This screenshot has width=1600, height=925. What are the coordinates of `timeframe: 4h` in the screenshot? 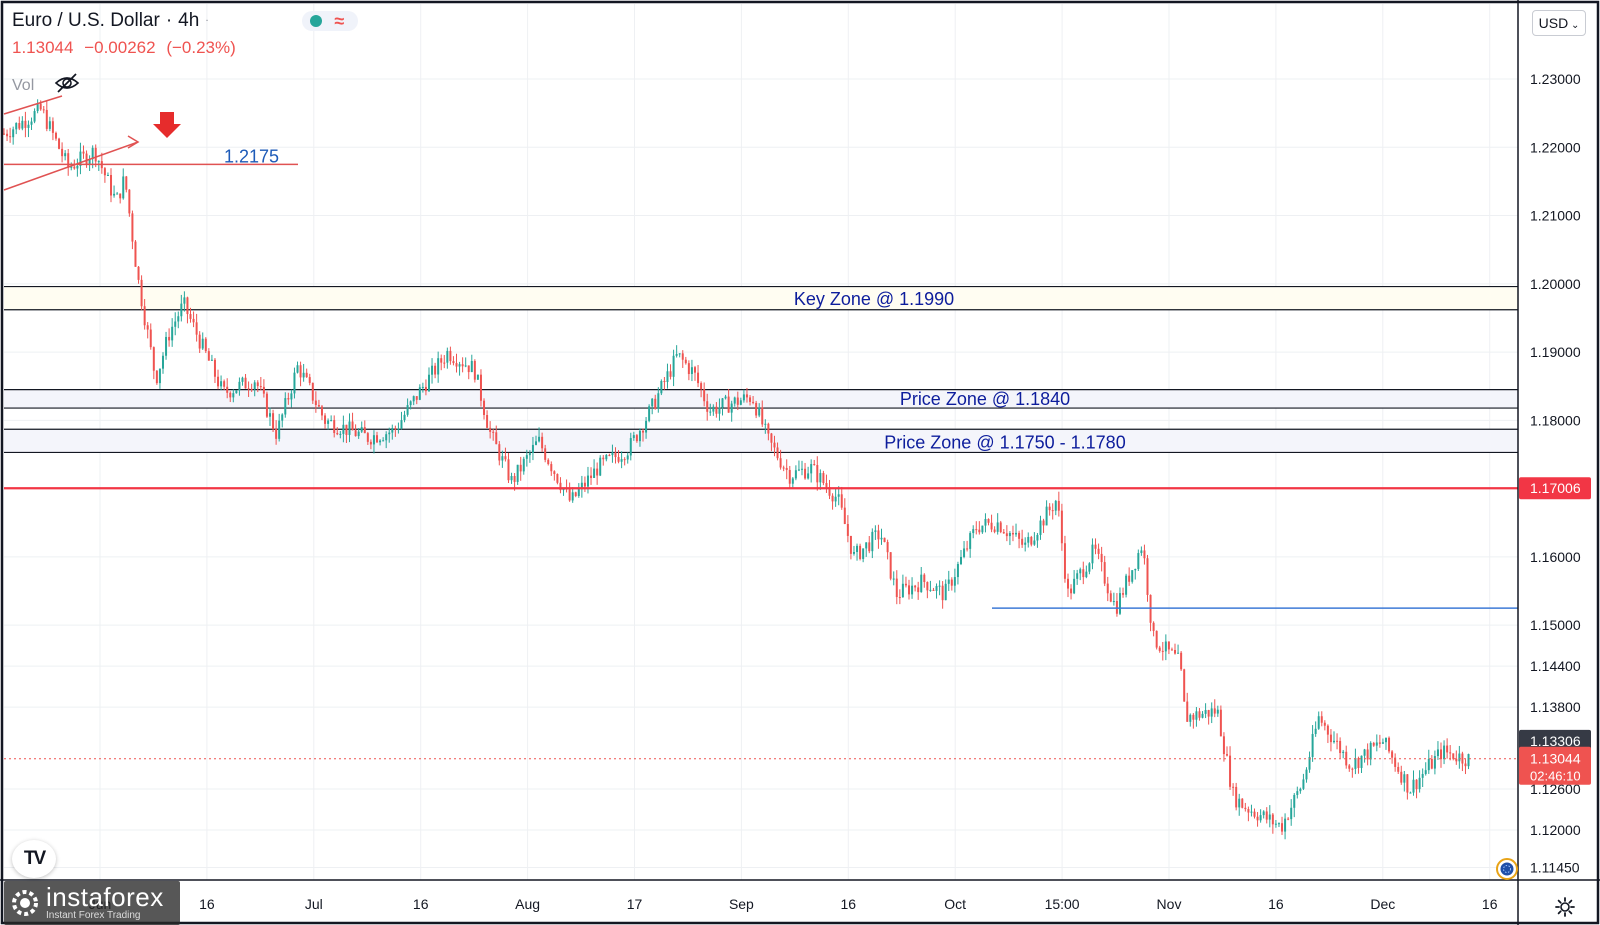 It's located at (189, 20).